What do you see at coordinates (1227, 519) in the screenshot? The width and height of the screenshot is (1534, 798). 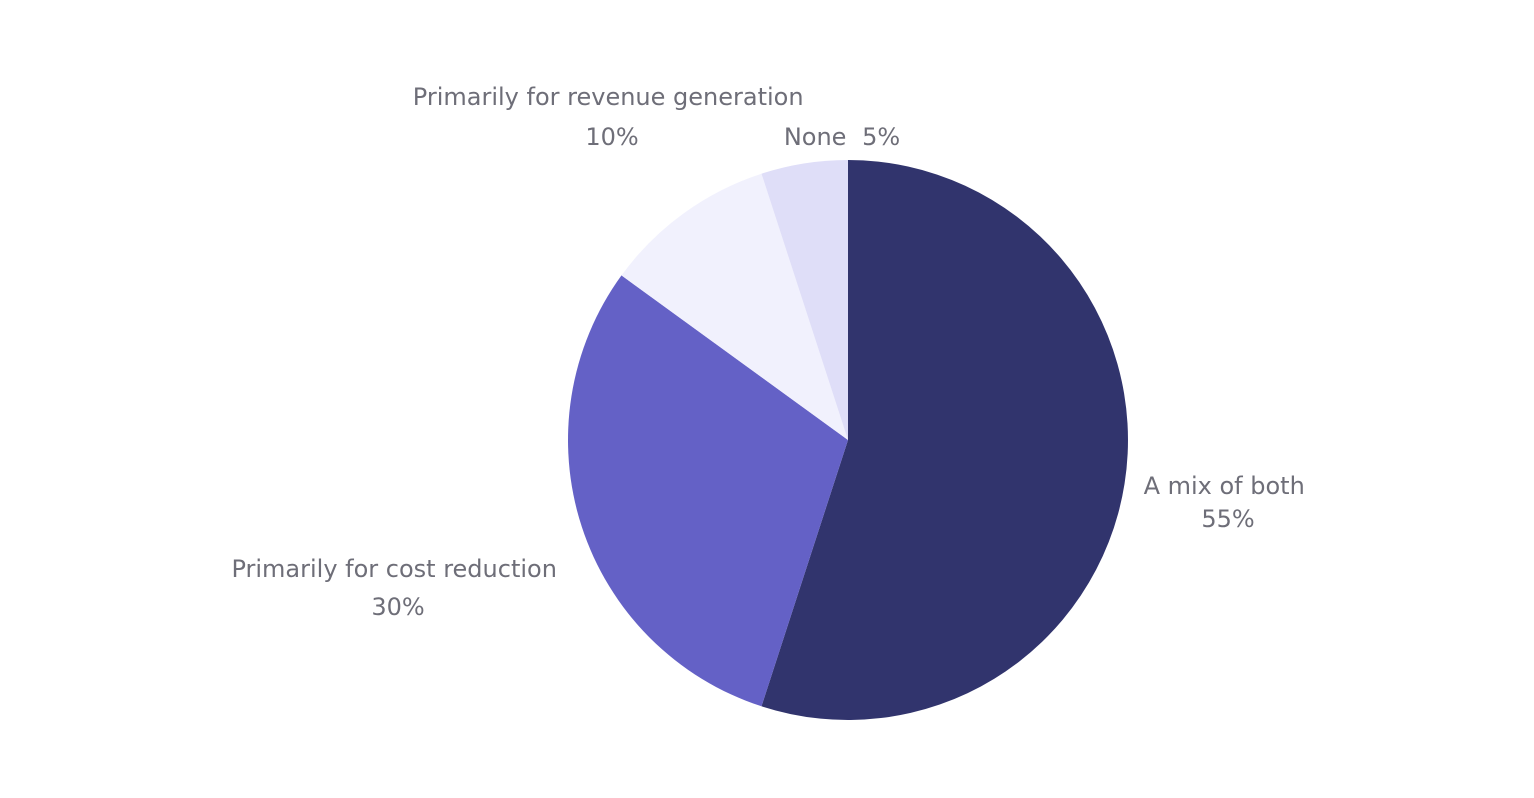 I see `label-a-mix-of-both-value: 55%` at bounding box center [1227, 519].